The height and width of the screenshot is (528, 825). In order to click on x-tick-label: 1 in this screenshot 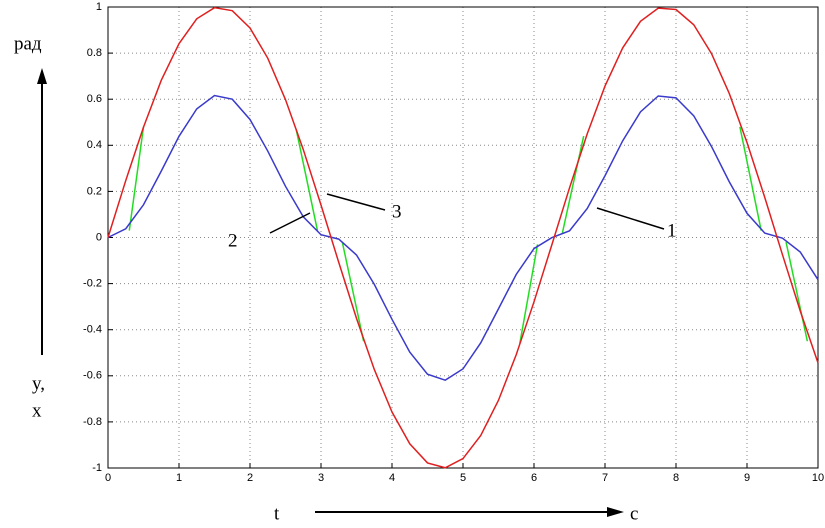, I will do `click(179, 478)`.